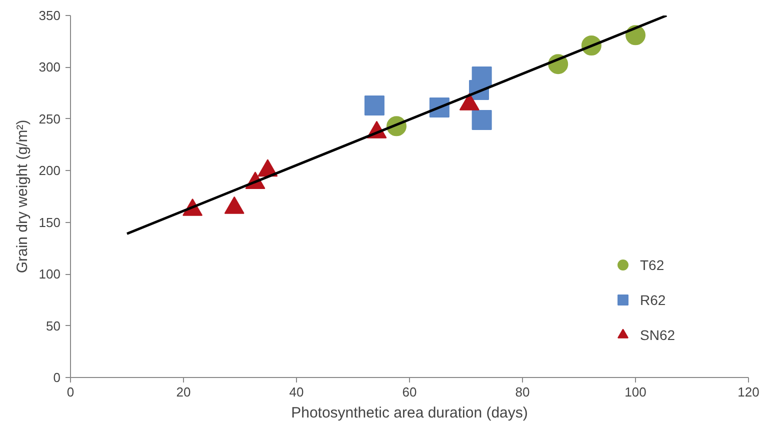 Image resolution: width=768 pixels, height=437 pixels. What do you see at coordinates (409, 392) in the screenshot?
I see `x-tick-label: 60` at bounding box center [409, 392].